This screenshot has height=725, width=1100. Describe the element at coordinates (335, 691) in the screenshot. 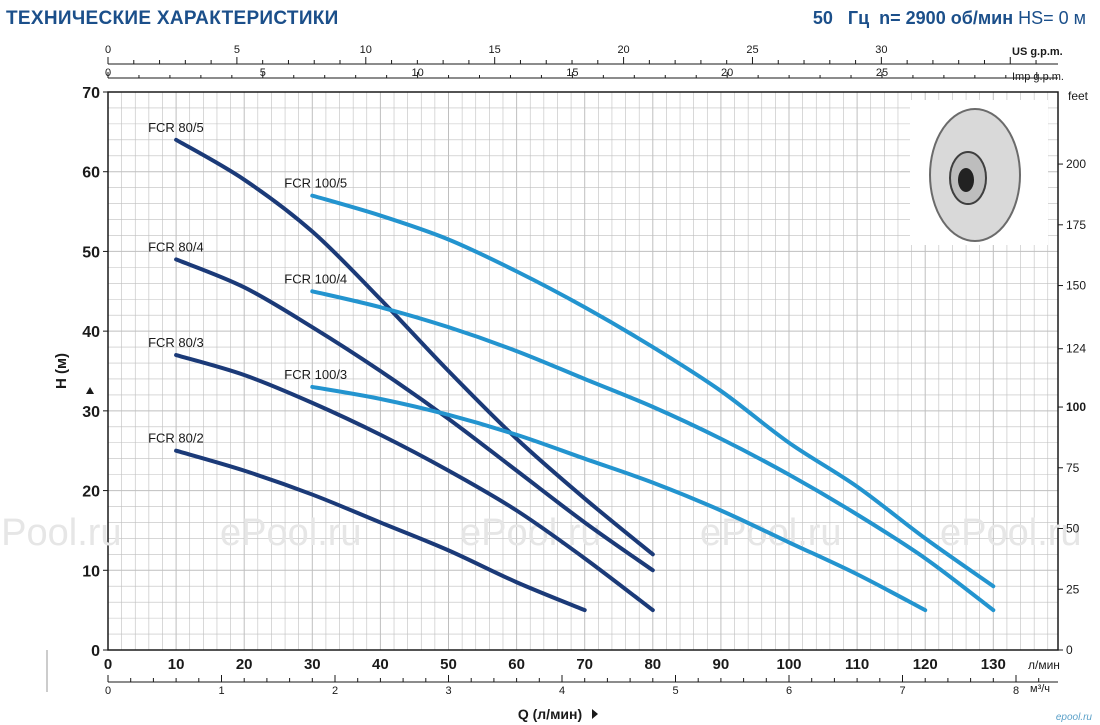

I see `m3h-tick-label: 2` at that location.